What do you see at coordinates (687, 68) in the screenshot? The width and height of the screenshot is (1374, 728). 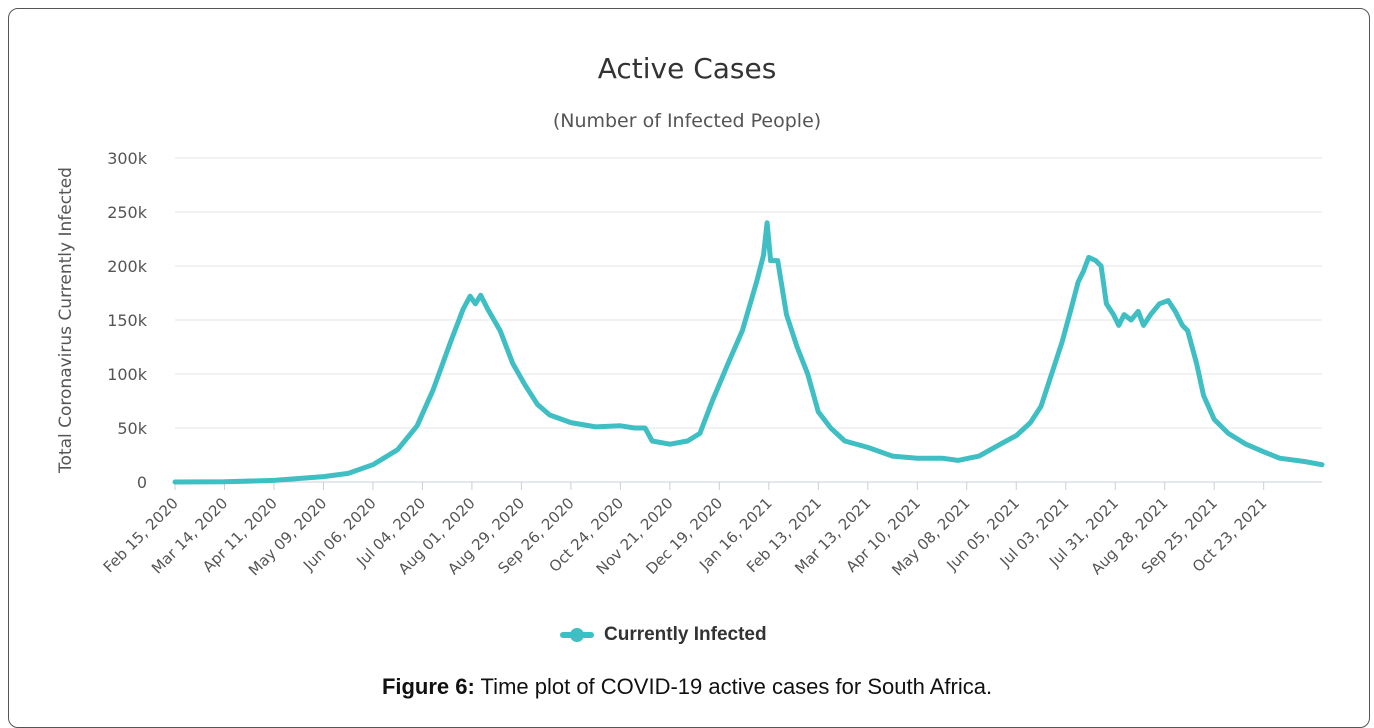 I see `chart-title: Active Cases` at bounding box center [687, 68].